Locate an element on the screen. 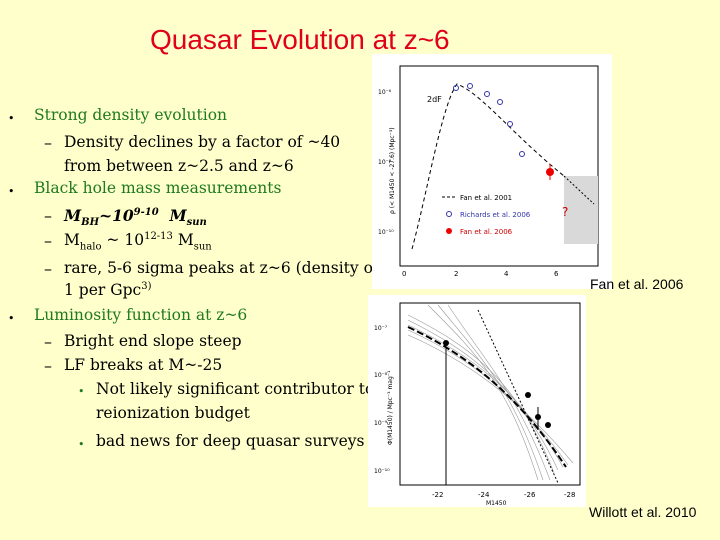 This screenshot has height=540, width=720. sub-lf-breaks: LF breaks at M~-25 is located at coordinates (143, 365).